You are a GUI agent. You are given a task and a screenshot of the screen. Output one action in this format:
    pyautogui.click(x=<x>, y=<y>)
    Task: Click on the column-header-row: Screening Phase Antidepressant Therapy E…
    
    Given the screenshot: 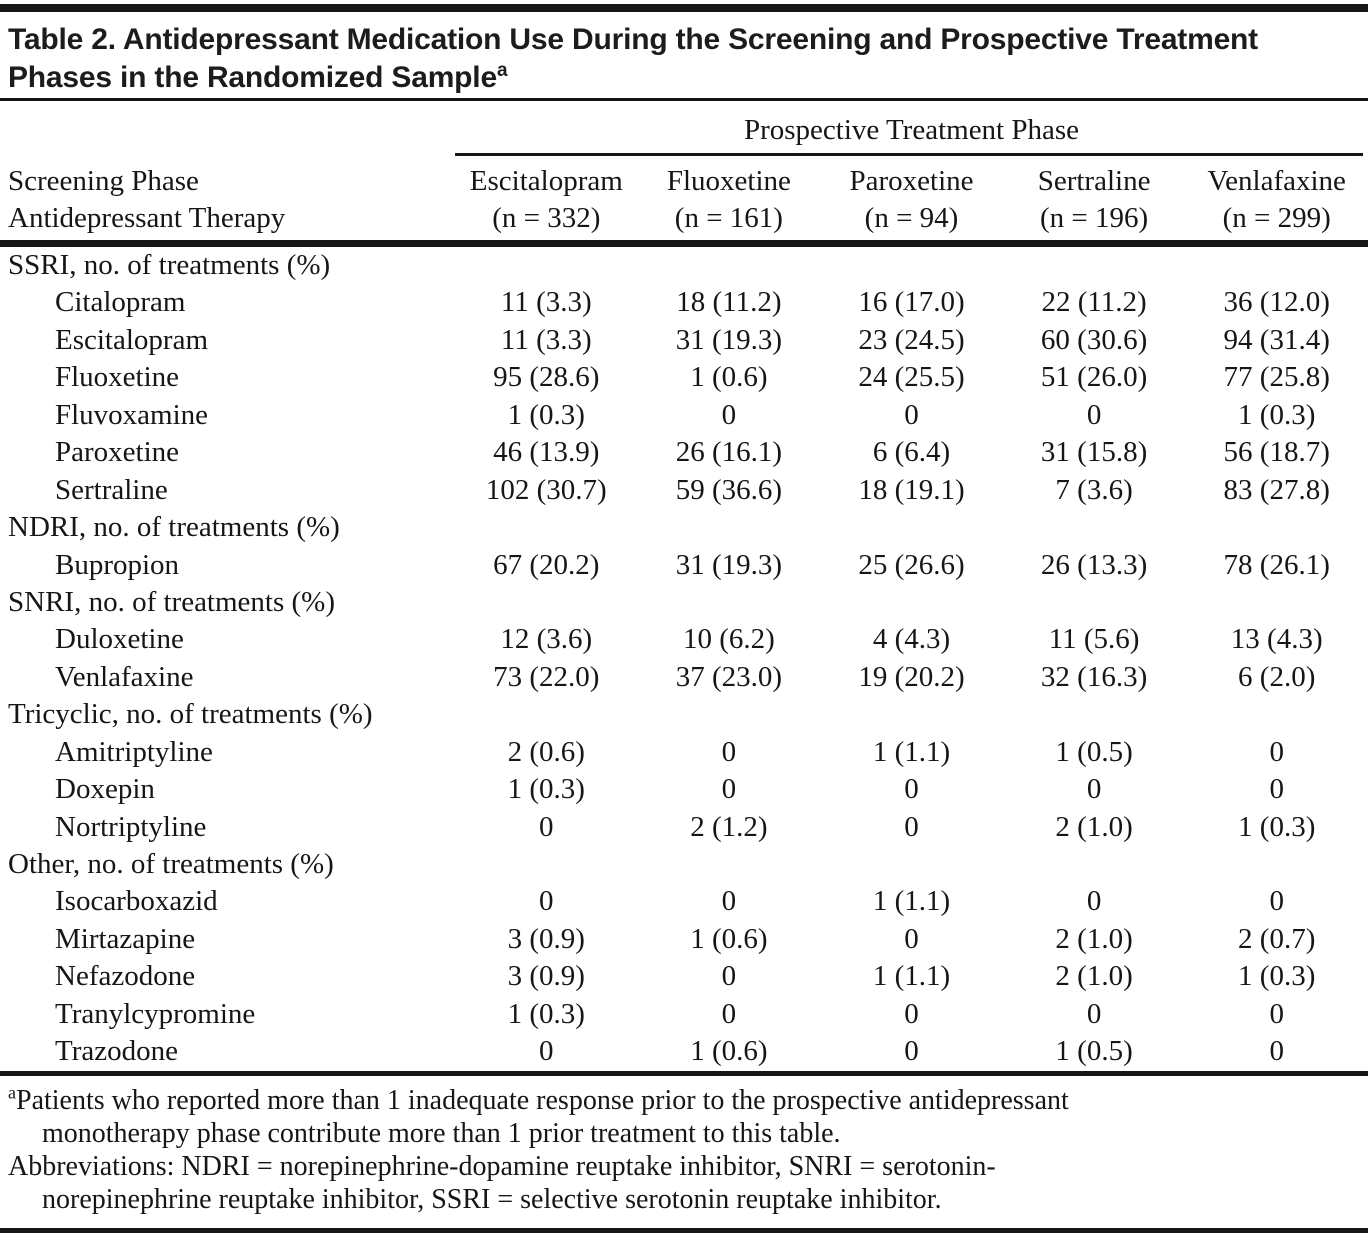 What is the action you would take?
    pyautogui.click(x=684, y=198)
    